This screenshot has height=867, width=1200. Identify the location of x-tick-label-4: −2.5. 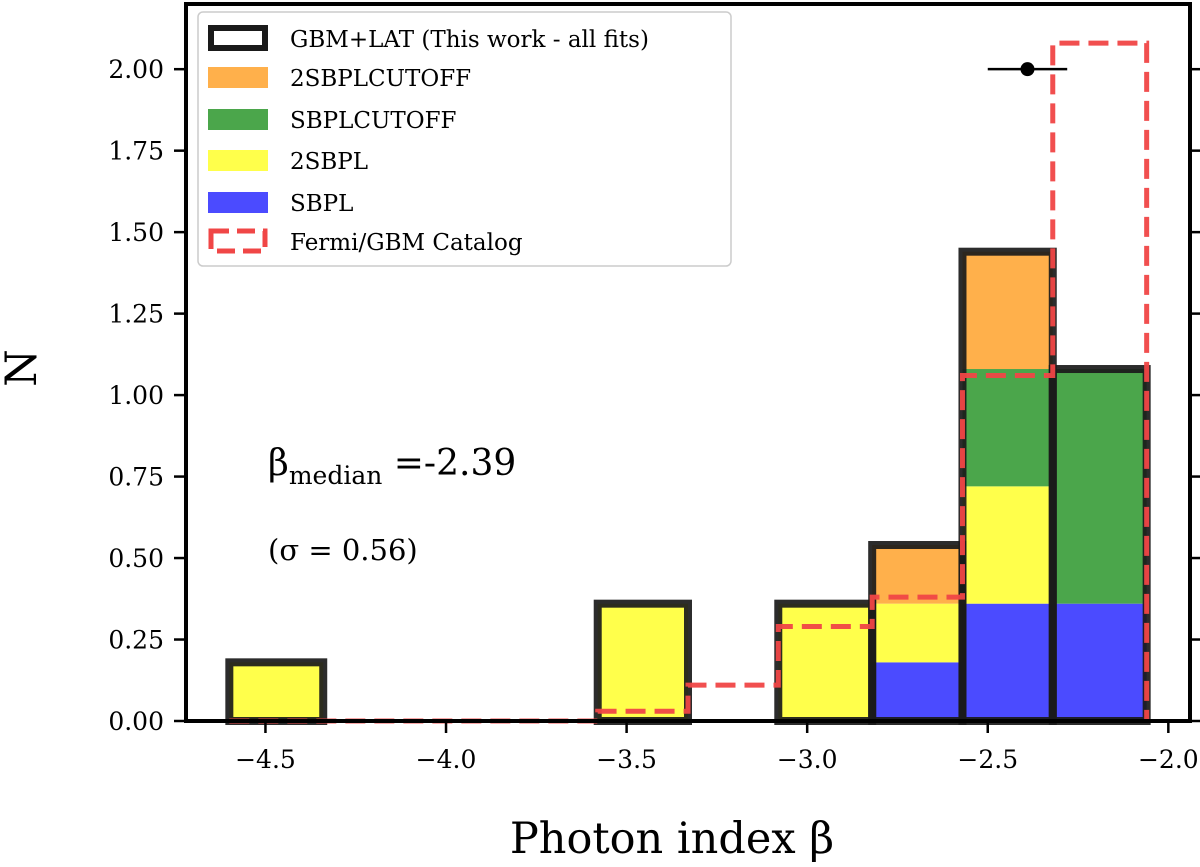
(987, 759).